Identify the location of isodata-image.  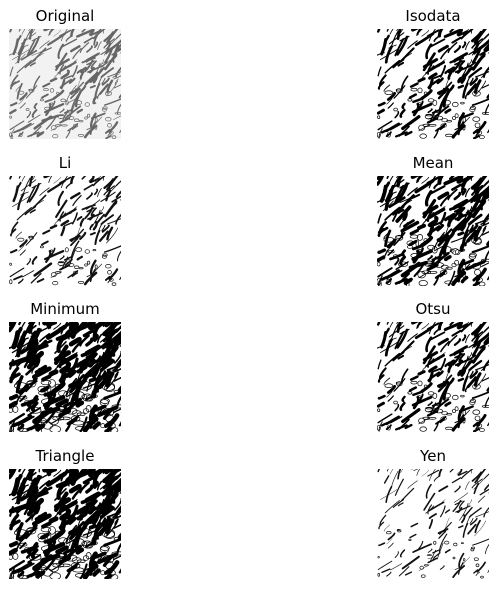
(433, 84).